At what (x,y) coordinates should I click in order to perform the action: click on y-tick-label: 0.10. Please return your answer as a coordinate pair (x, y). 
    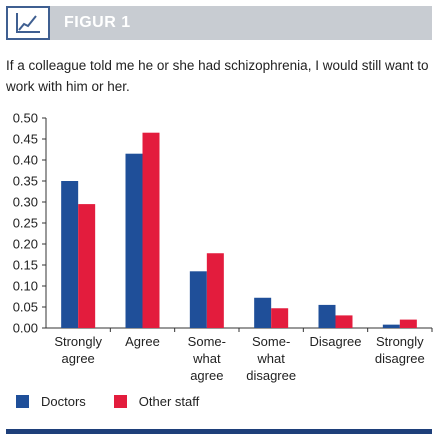
    Looking at the image, I should click on (25, 286).